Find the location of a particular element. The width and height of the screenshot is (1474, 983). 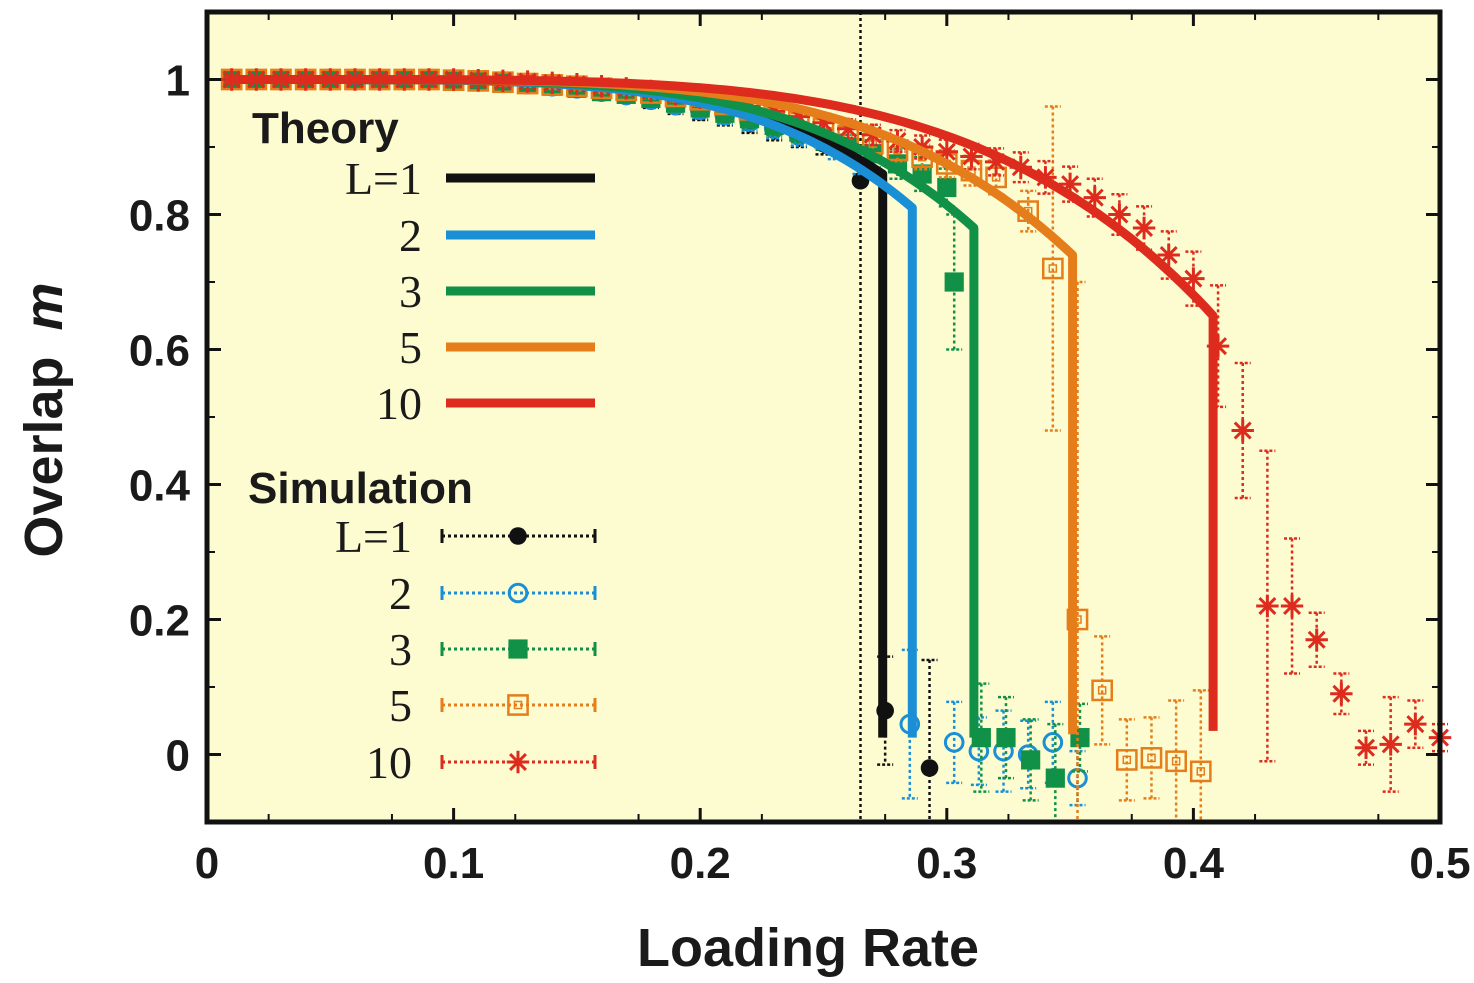

legend-theory-label: 10 is located at coordinates (399, 403).